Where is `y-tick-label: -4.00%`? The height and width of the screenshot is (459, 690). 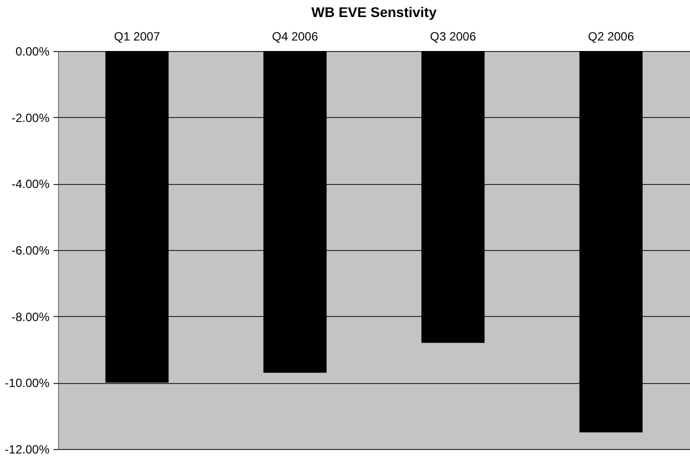
y-tick-label: -4.00% is located at coordinates (30, 184).